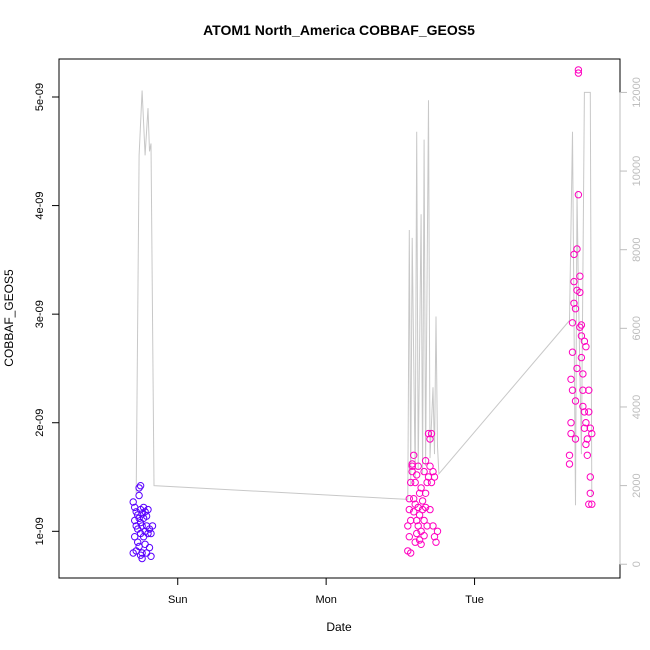 Image resolution: width=650 pixels, height=650 pixels. I want to click on y-tick-label: 4e-09, so click(40, 206).